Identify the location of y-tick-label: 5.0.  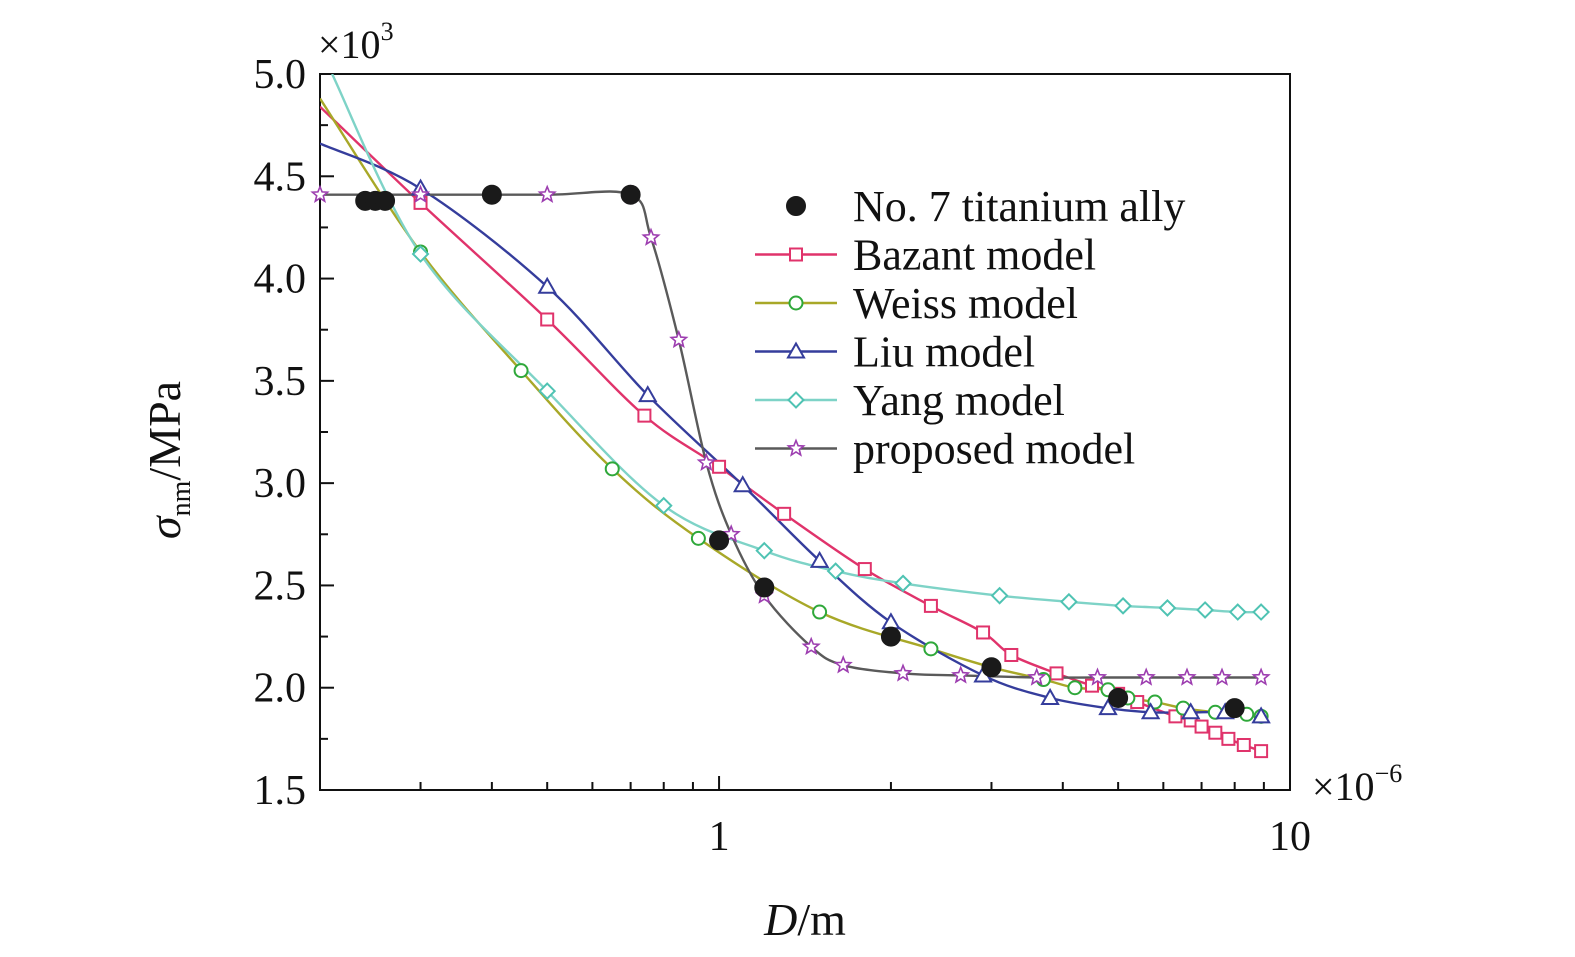
(280, 75).